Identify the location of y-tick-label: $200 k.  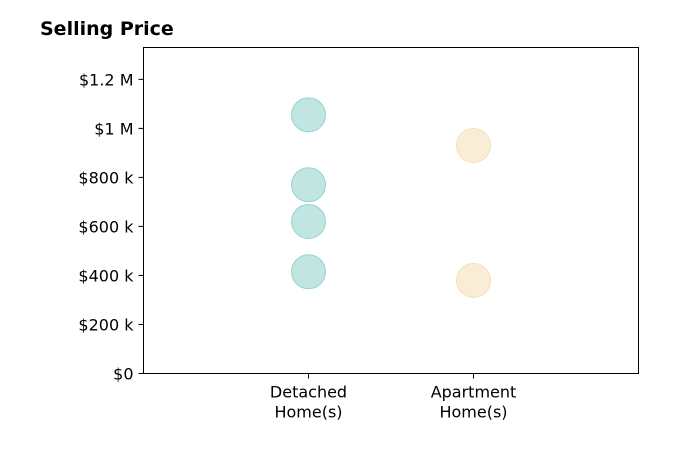
(106, 324).